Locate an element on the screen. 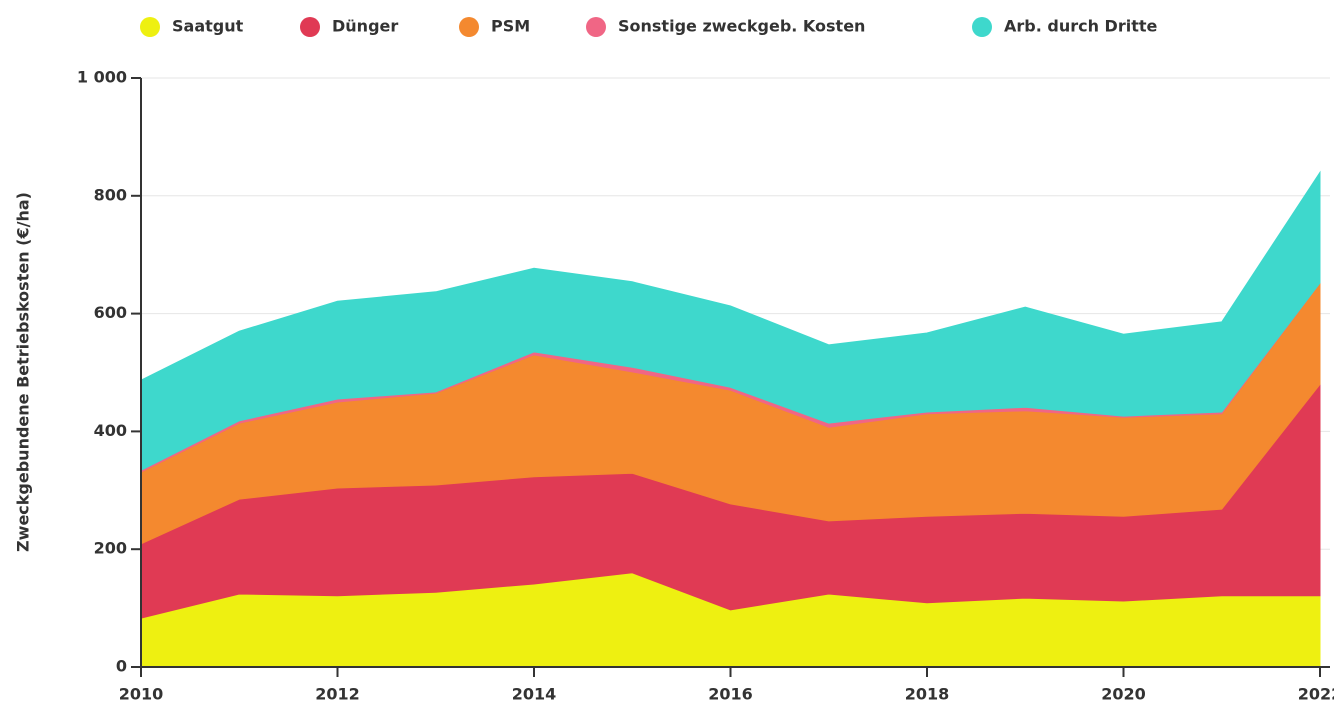  legend-label: PSM is located at coordinates (510, 26).